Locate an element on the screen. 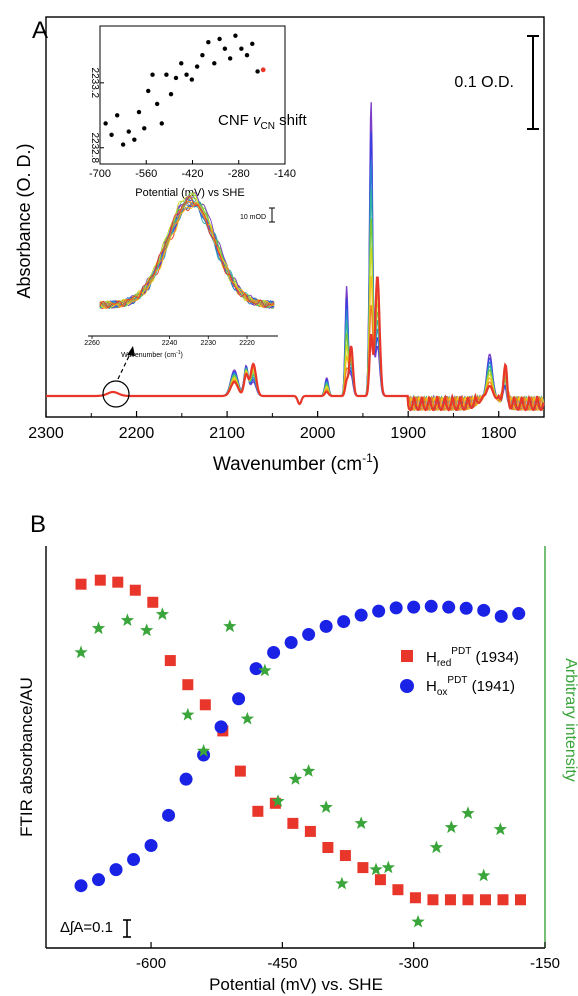 The height and width of the screenshot is (996, 578). inset-overlay-xlabel-close: ) is located at coordinates (182, 355).